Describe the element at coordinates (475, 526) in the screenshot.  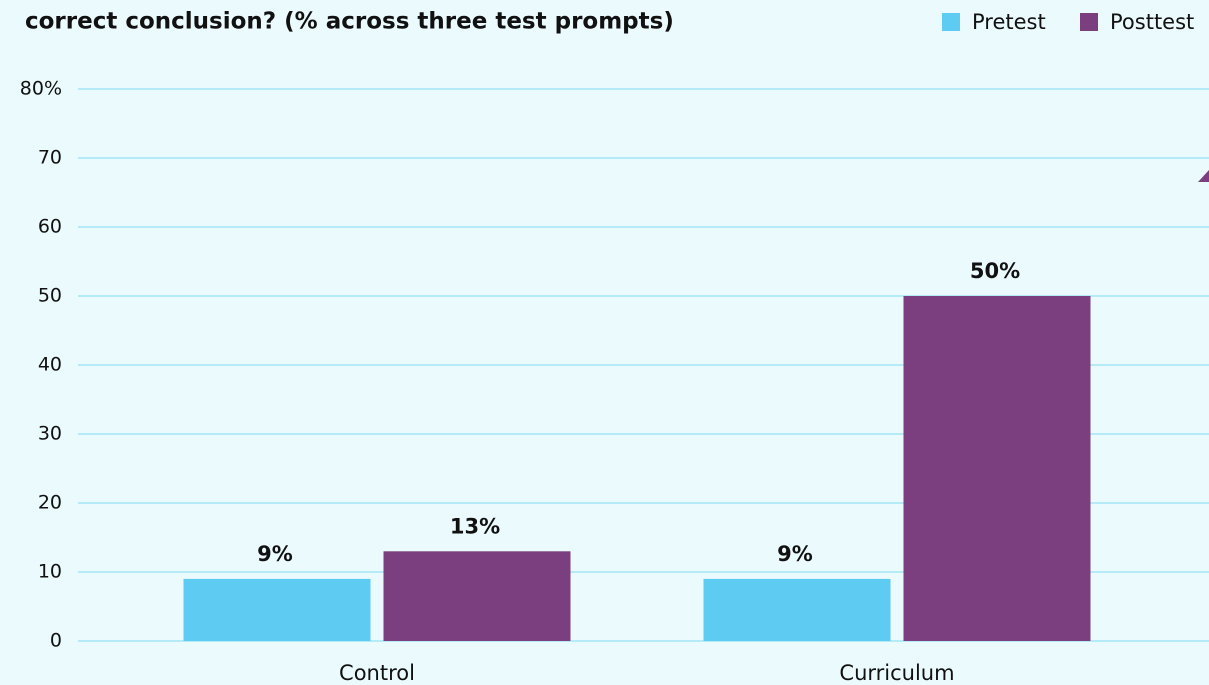
I see `value-label: 13%` at that location.